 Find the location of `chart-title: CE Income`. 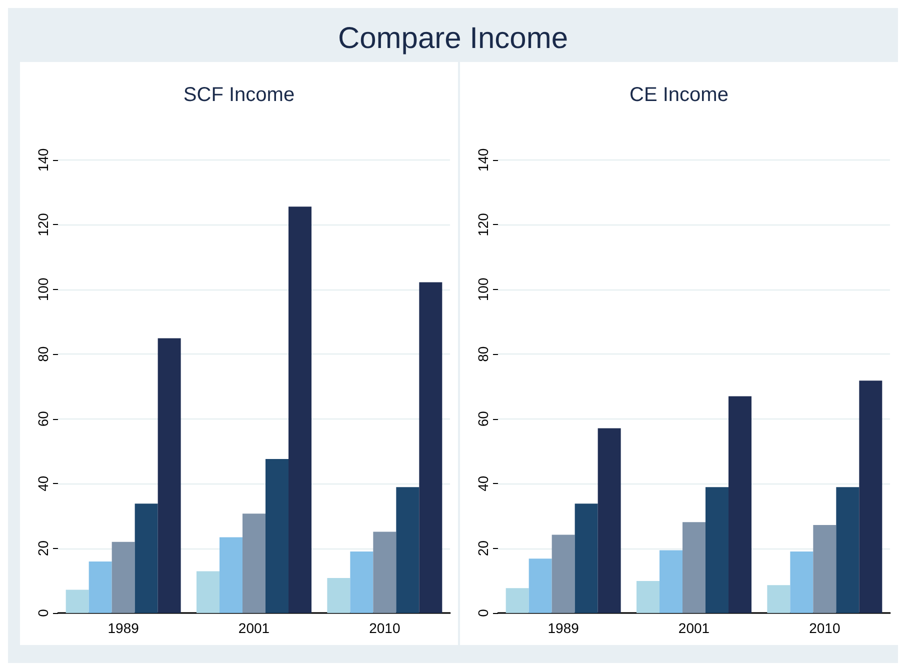

chart-title: CE Income is located at coordinates (679, 95).